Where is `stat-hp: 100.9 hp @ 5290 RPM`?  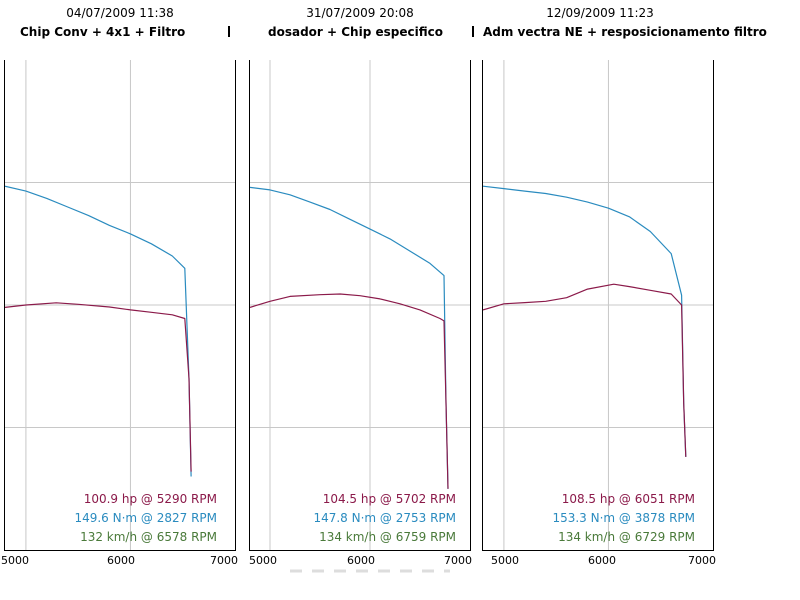
stat-hp: 100.9 hp @ 5290 RPM is located at coordinates (150, 499).